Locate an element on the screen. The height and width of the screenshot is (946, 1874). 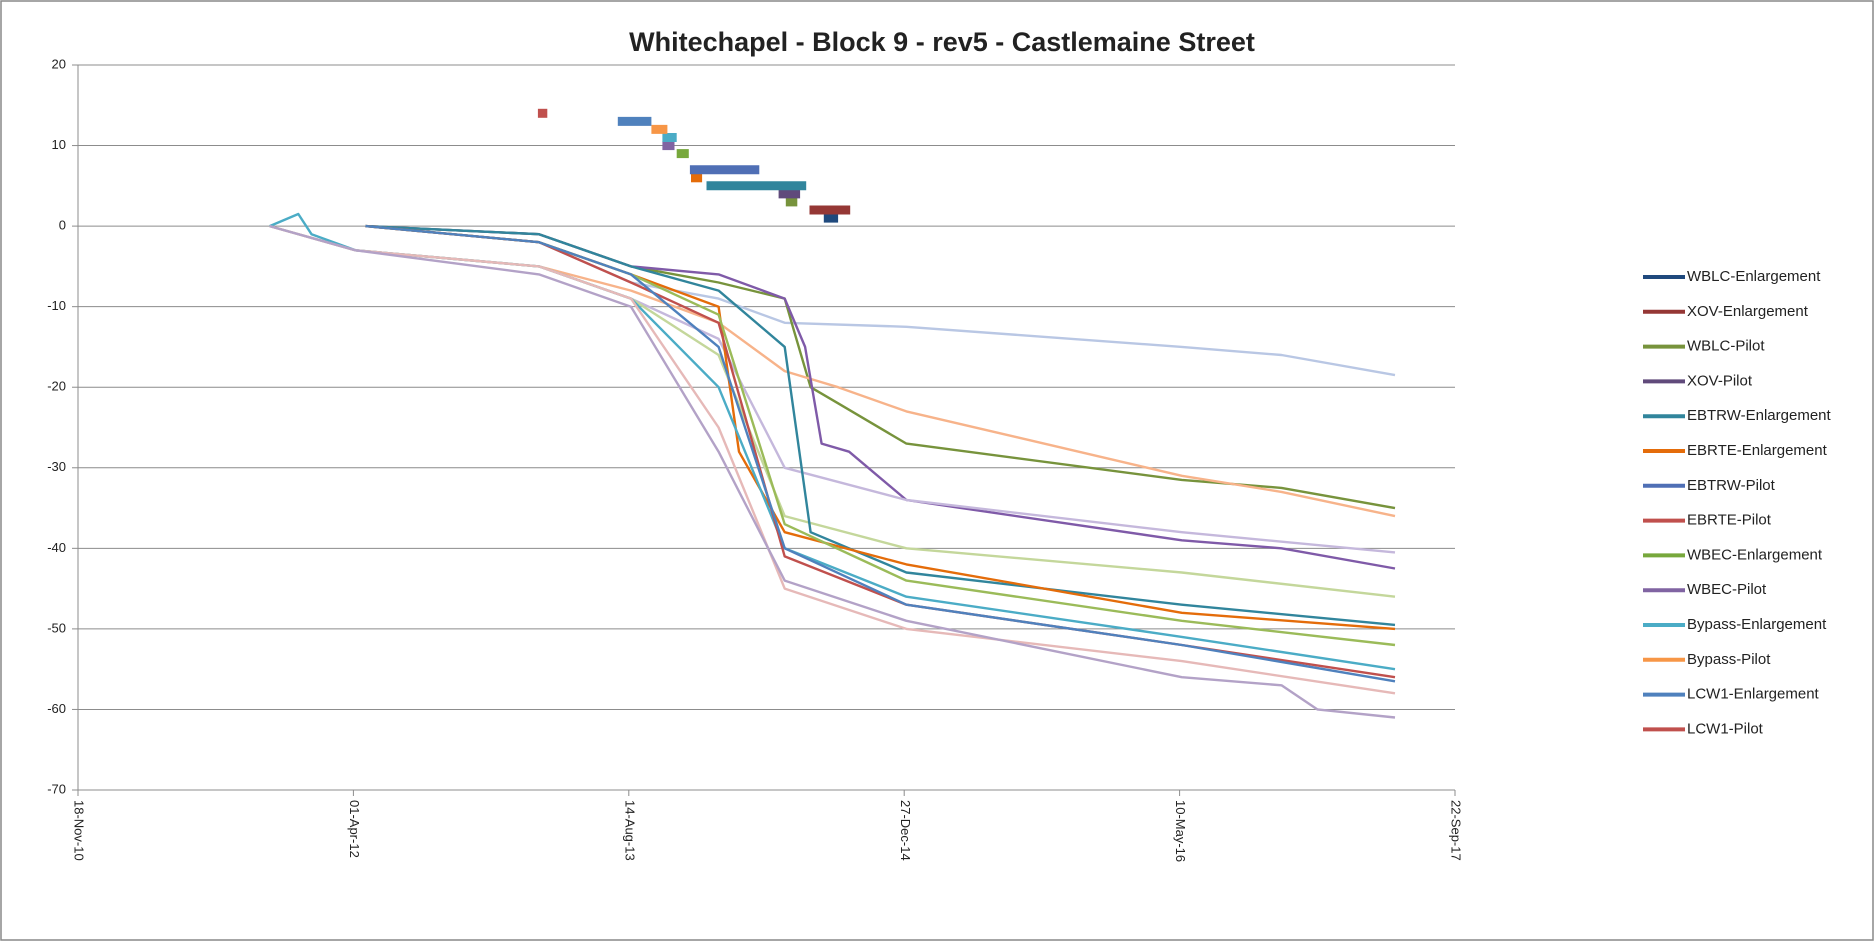
y-tick-label: -40 is located at coordinates (56, 547).